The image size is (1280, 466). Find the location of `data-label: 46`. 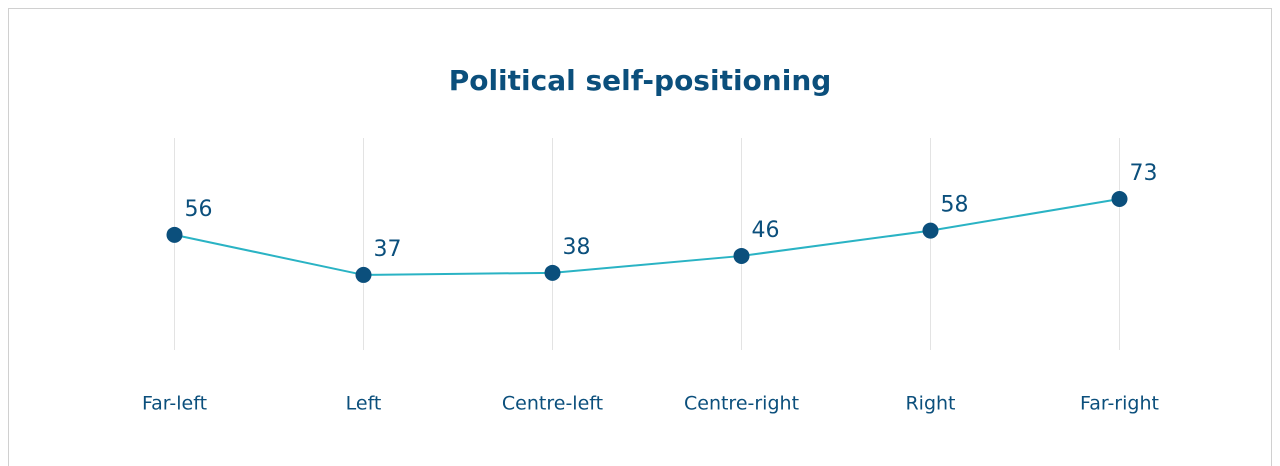

data-label: 46 is located at coordinates (766, 230).